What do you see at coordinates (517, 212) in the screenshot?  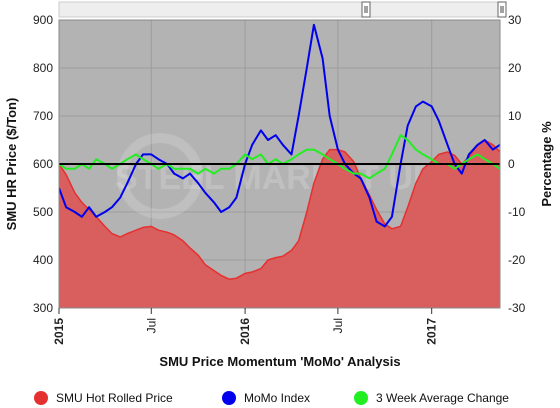 I see `y-right-tick-label: -10` at bounding box center [517, 212].